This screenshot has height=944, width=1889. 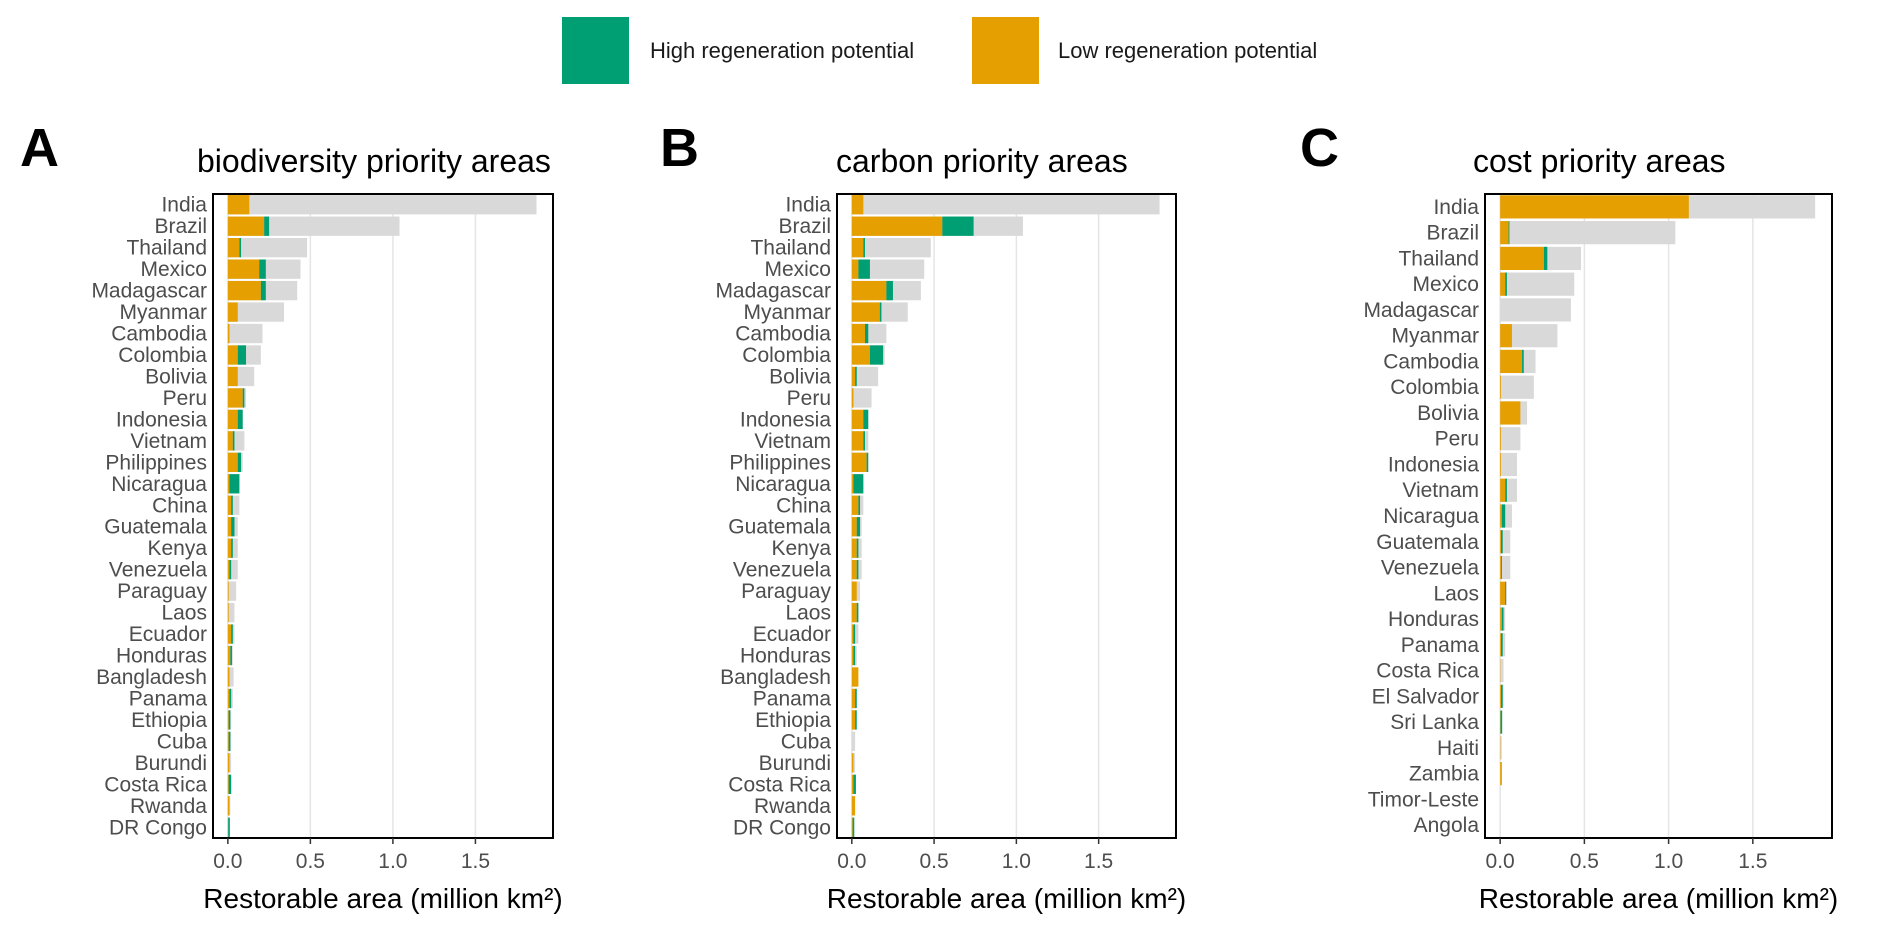 I want to click on y-tick-label: Philippines, so click(x=780, y=462).